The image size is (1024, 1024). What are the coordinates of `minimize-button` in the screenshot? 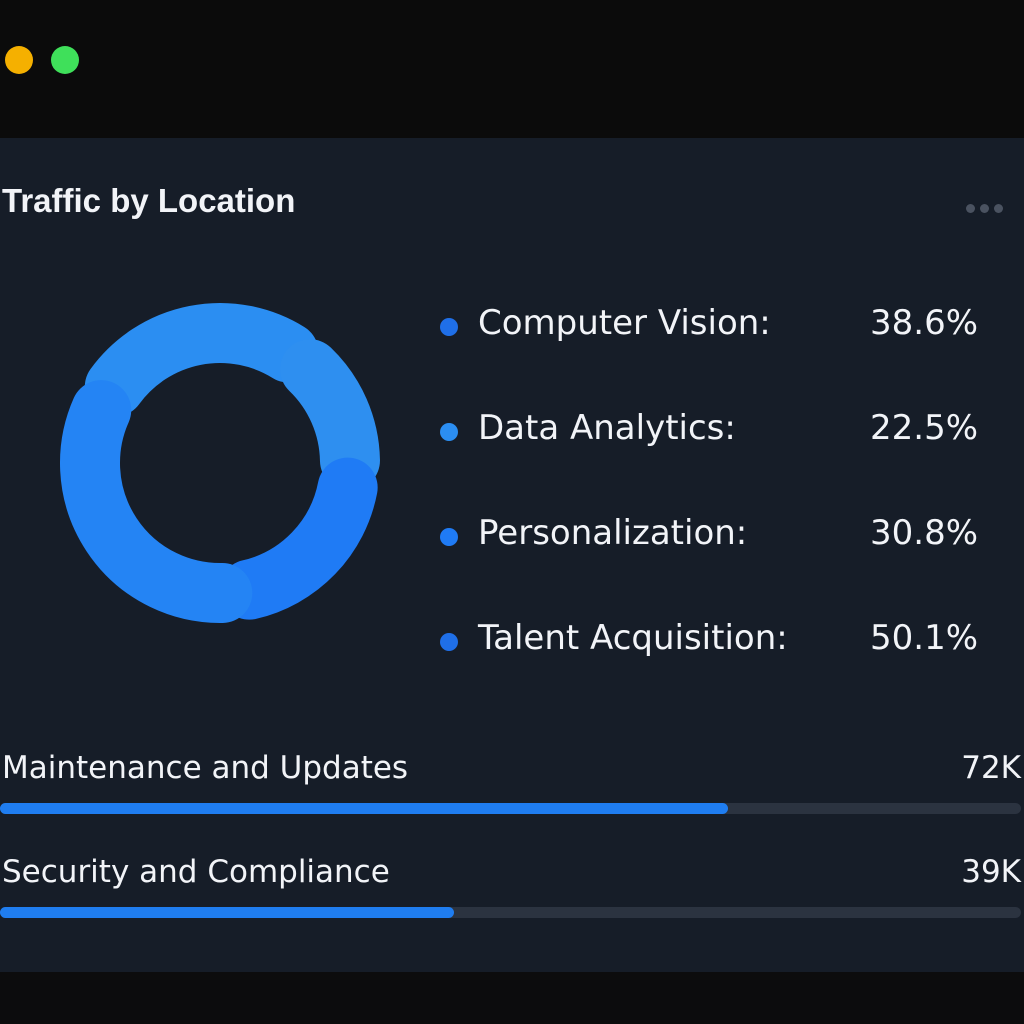 It's located at (19, 60).